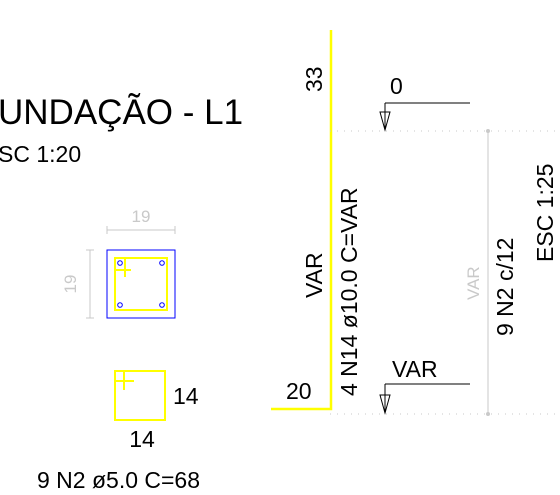  I want to click on section-dim-side: 19, so click(70, 284).